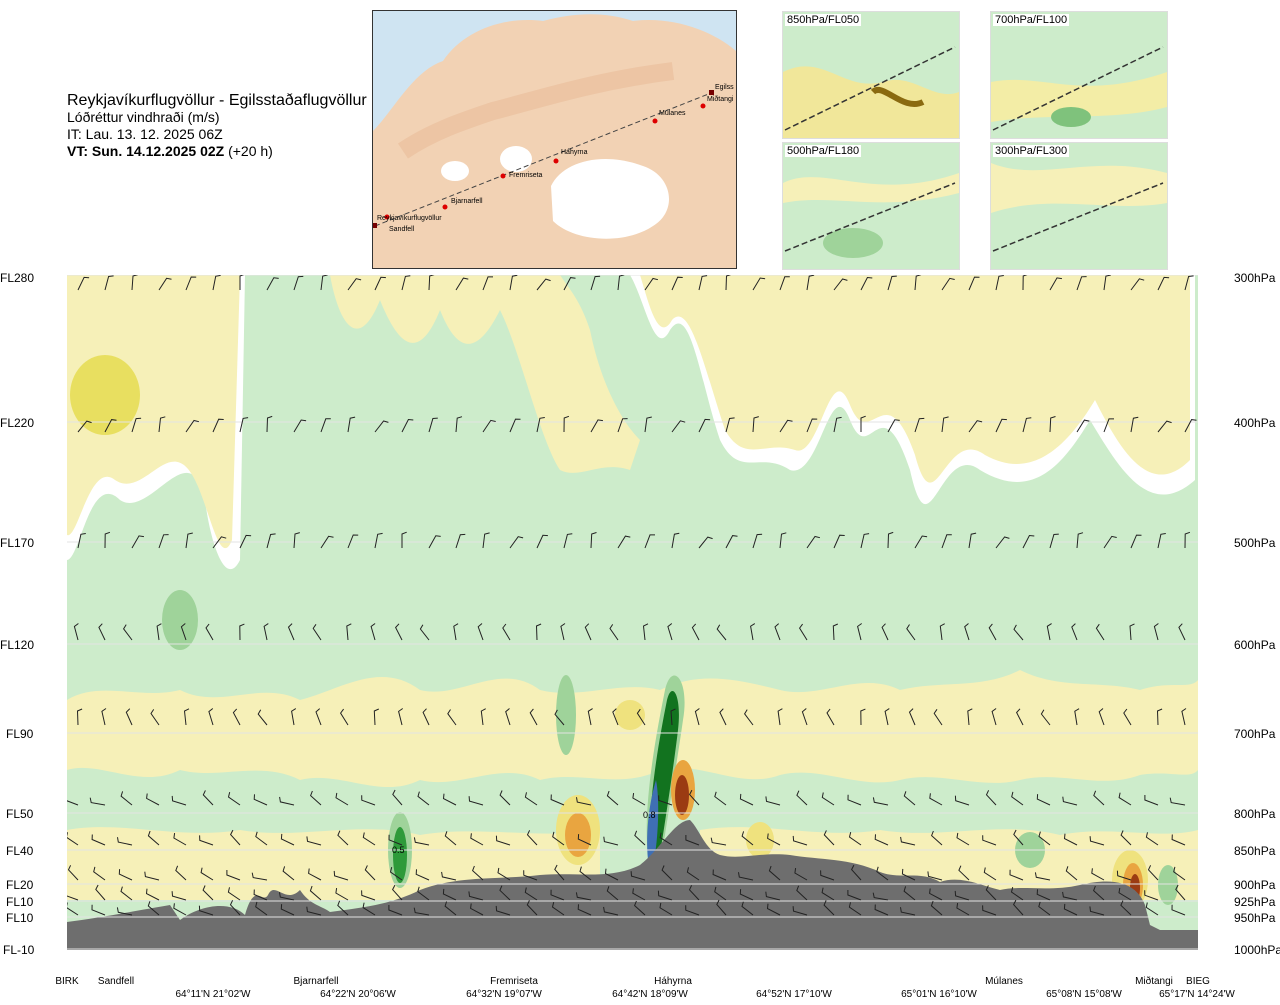 The image size is (1280, 1005). What do you see at coordinates (823, 151) in the screenshot?
I see `mini-map-500-label: 500hPa/FL180` at bounding box center [823, 151].